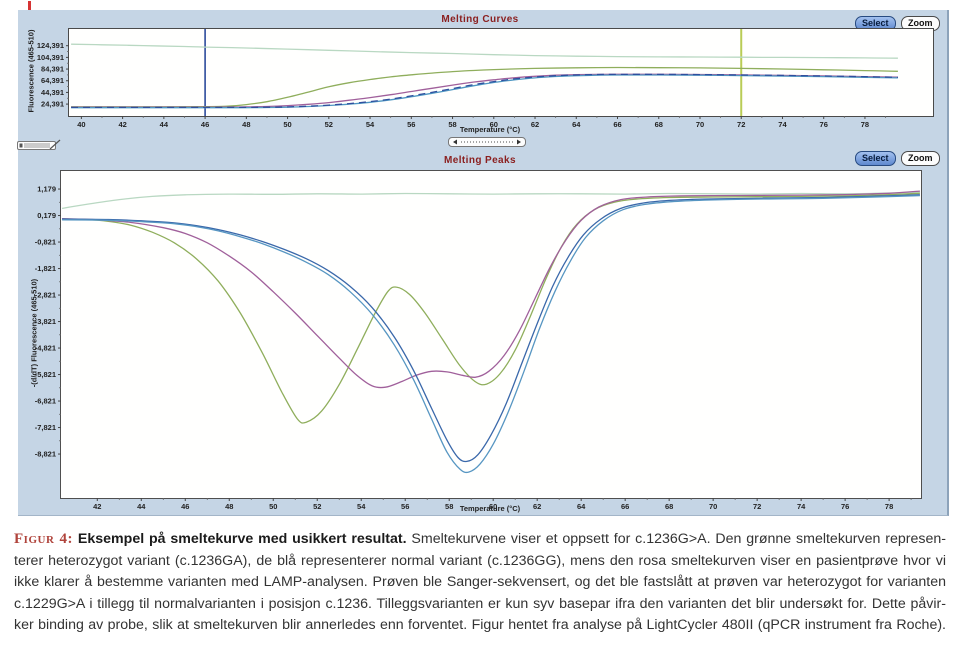 The image size is (960, 646). I want to click on pan-slider-hatch, so click(37, 145).